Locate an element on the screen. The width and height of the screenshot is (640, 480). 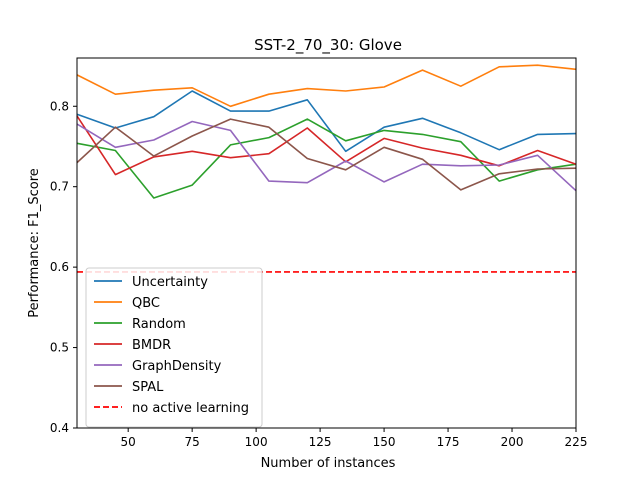
y-tick-label: 0.5 is located at coordinates (59, 348).